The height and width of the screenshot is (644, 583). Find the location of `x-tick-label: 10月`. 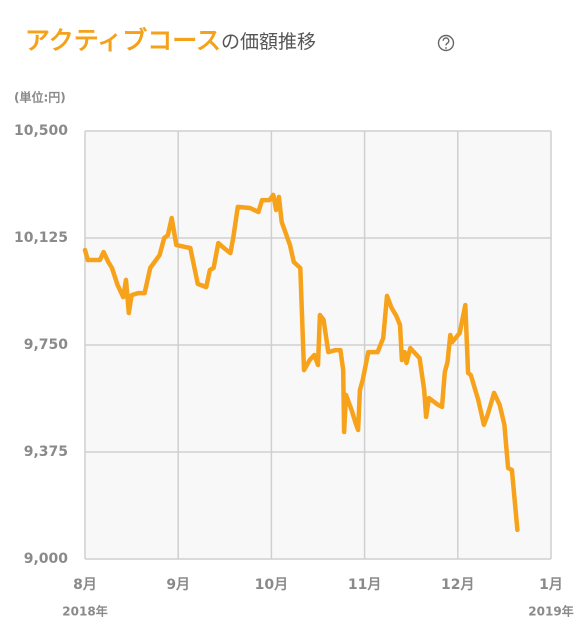

x-tick-label: 10月 is located at coordinates (271, 585).